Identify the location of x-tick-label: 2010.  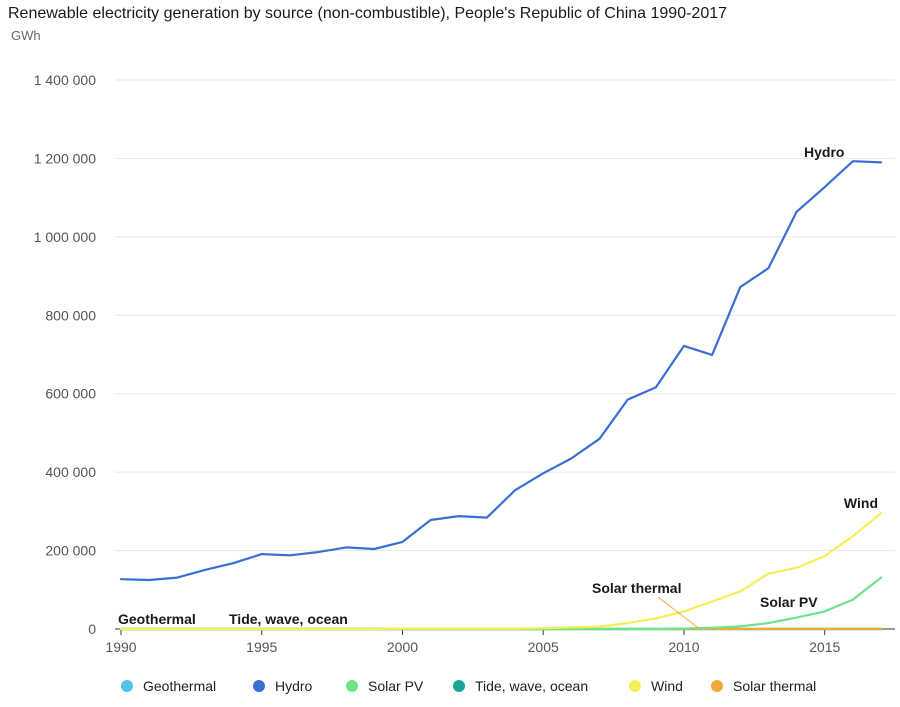
(683, 647).